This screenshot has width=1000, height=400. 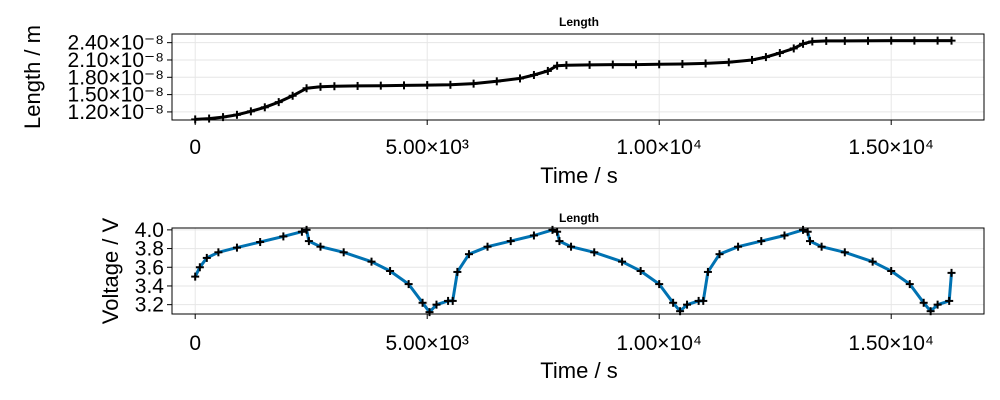 I want to click on length-x-tick-label: 5.00×10³, so click(x=427, y=147).